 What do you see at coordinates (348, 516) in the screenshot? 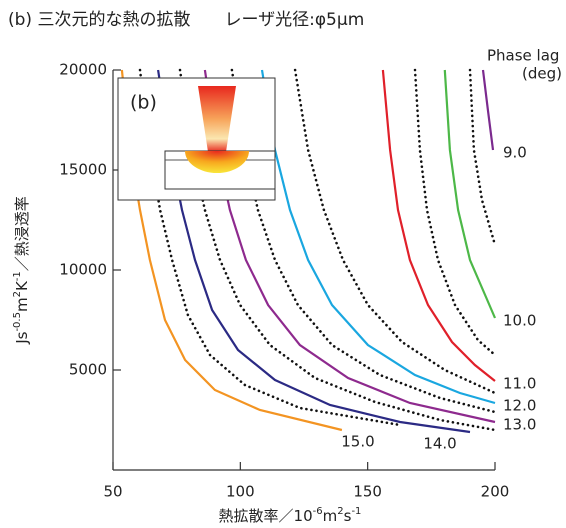
I see `label-part: s` at bounding box center [348, 516].